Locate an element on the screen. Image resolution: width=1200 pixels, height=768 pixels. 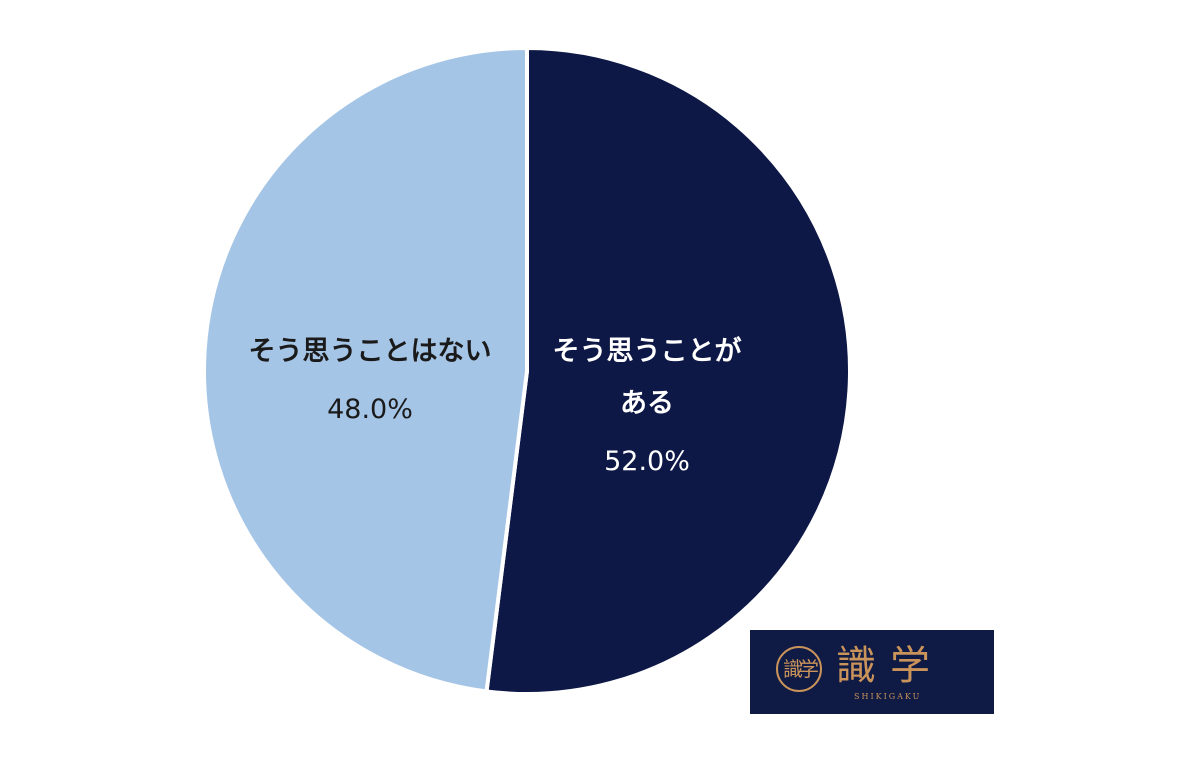
logo-seal-icon: 識学 is located at coordinates (799, 669).